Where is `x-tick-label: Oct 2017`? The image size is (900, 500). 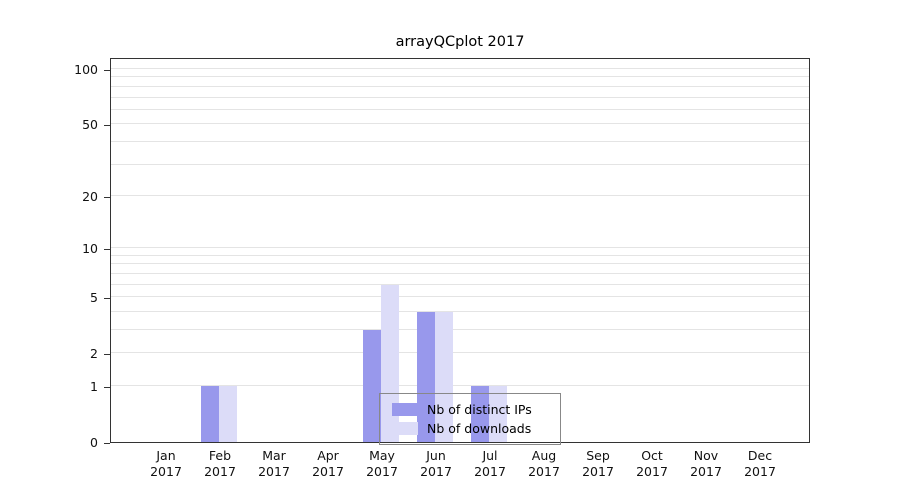
x-tick-label: Oct 2017 is located at coordinates (652, 464).